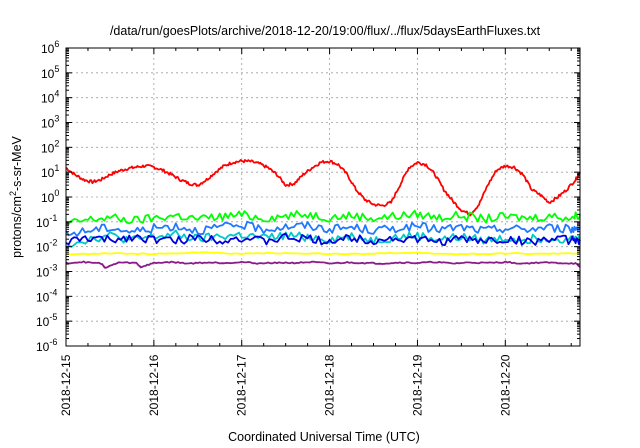 The height and width of the screenshot is (448, 640). I want to click on y-axis-label-rest: -s-sr-MeV, so click(17, 163).